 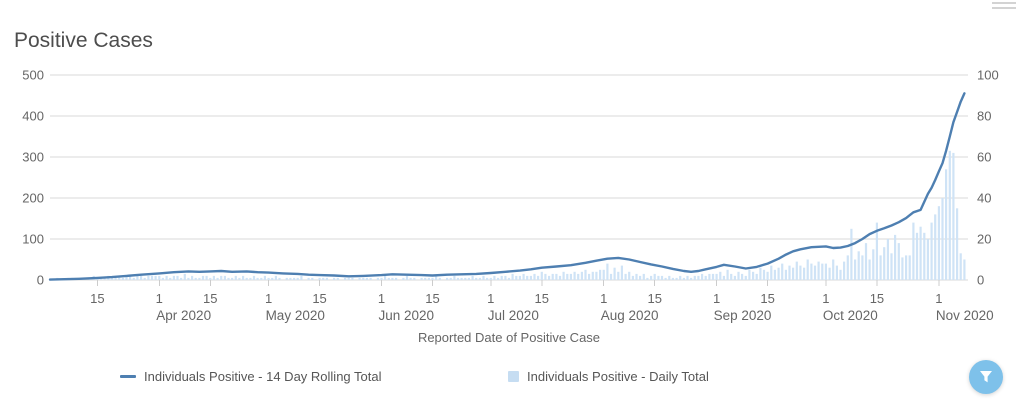 I want to click on left-axis-tick-label: 0, so click(x=40, y=280).